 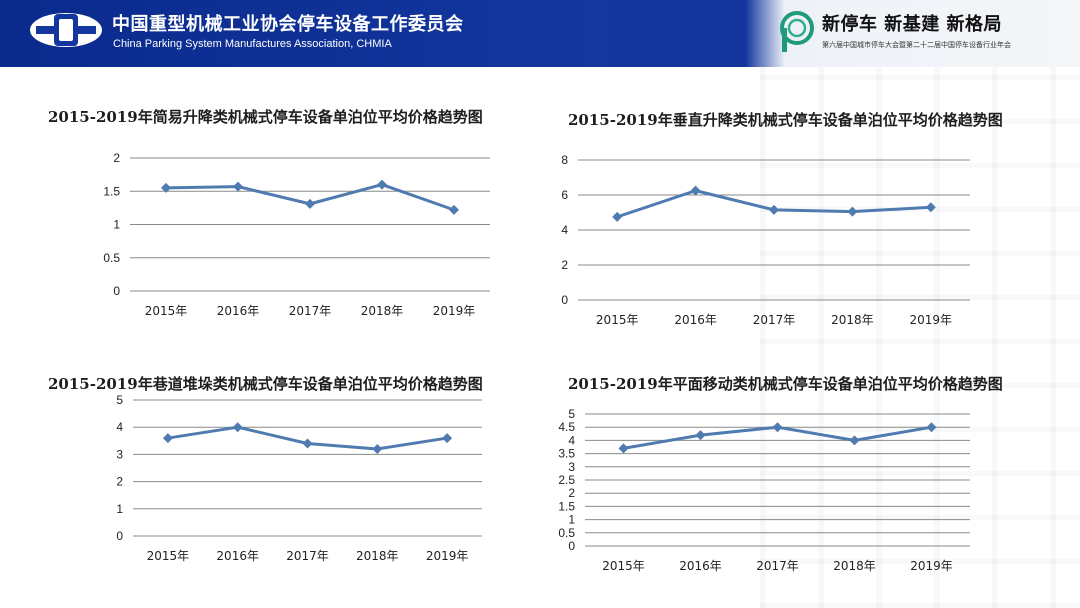 I want to click on event-banner, so click(x=912, y=33).